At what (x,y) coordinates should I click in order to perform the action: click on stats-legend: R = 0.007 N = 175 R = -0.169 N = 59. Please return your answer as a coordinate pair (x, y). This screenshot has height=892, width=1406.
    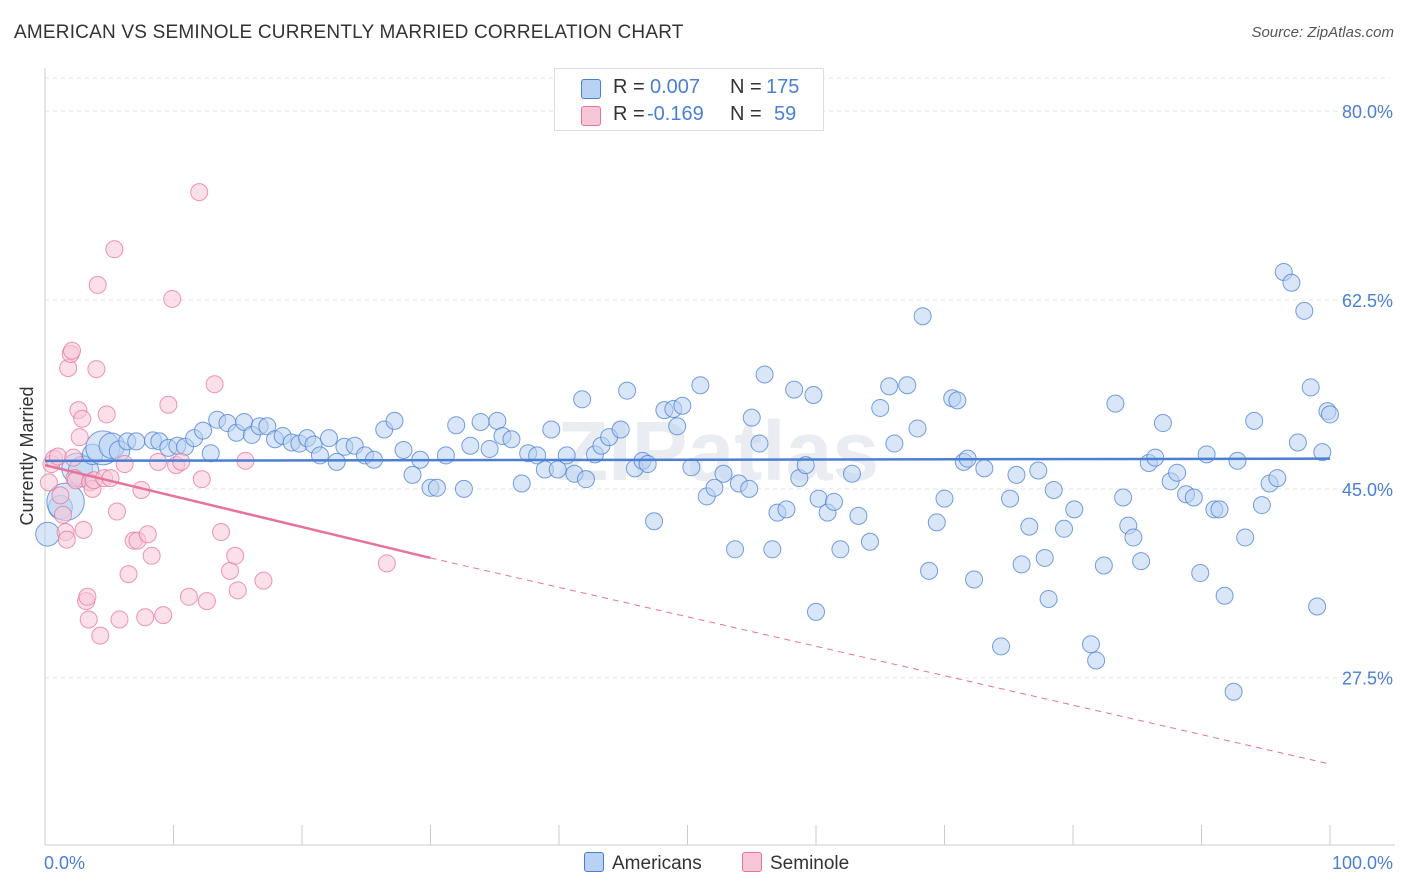
    Looking at the image, I should click on (689, 99).